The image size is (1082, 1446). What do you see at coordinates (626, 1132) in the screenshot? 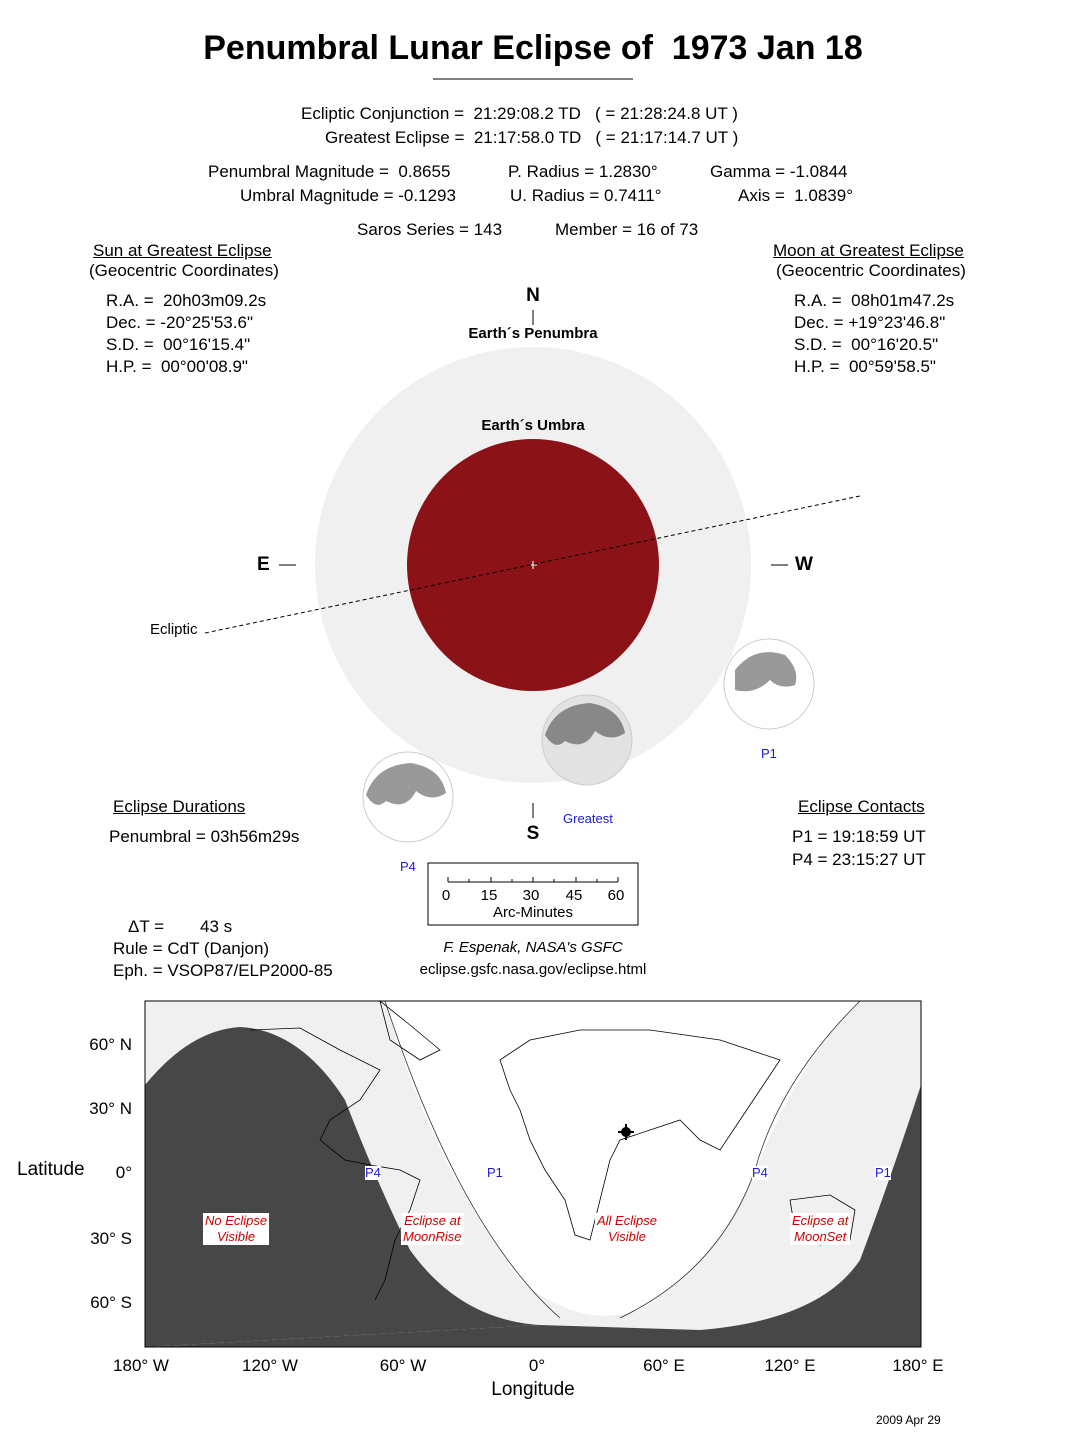
I see `greatest-eclipse-marker` at bounding box center [626, 1132].